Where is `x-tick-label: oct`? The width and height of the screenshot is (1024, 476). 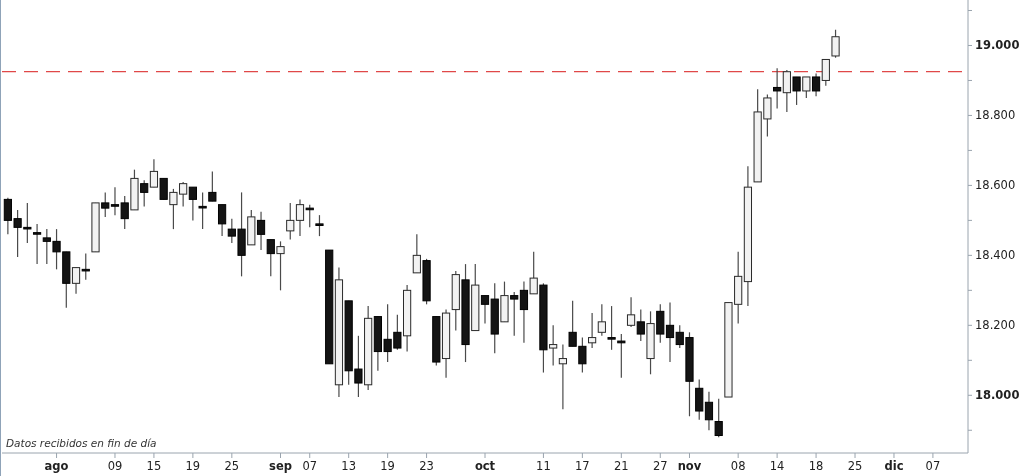
x-tick-label: oct is located at coordinates (485, 466).